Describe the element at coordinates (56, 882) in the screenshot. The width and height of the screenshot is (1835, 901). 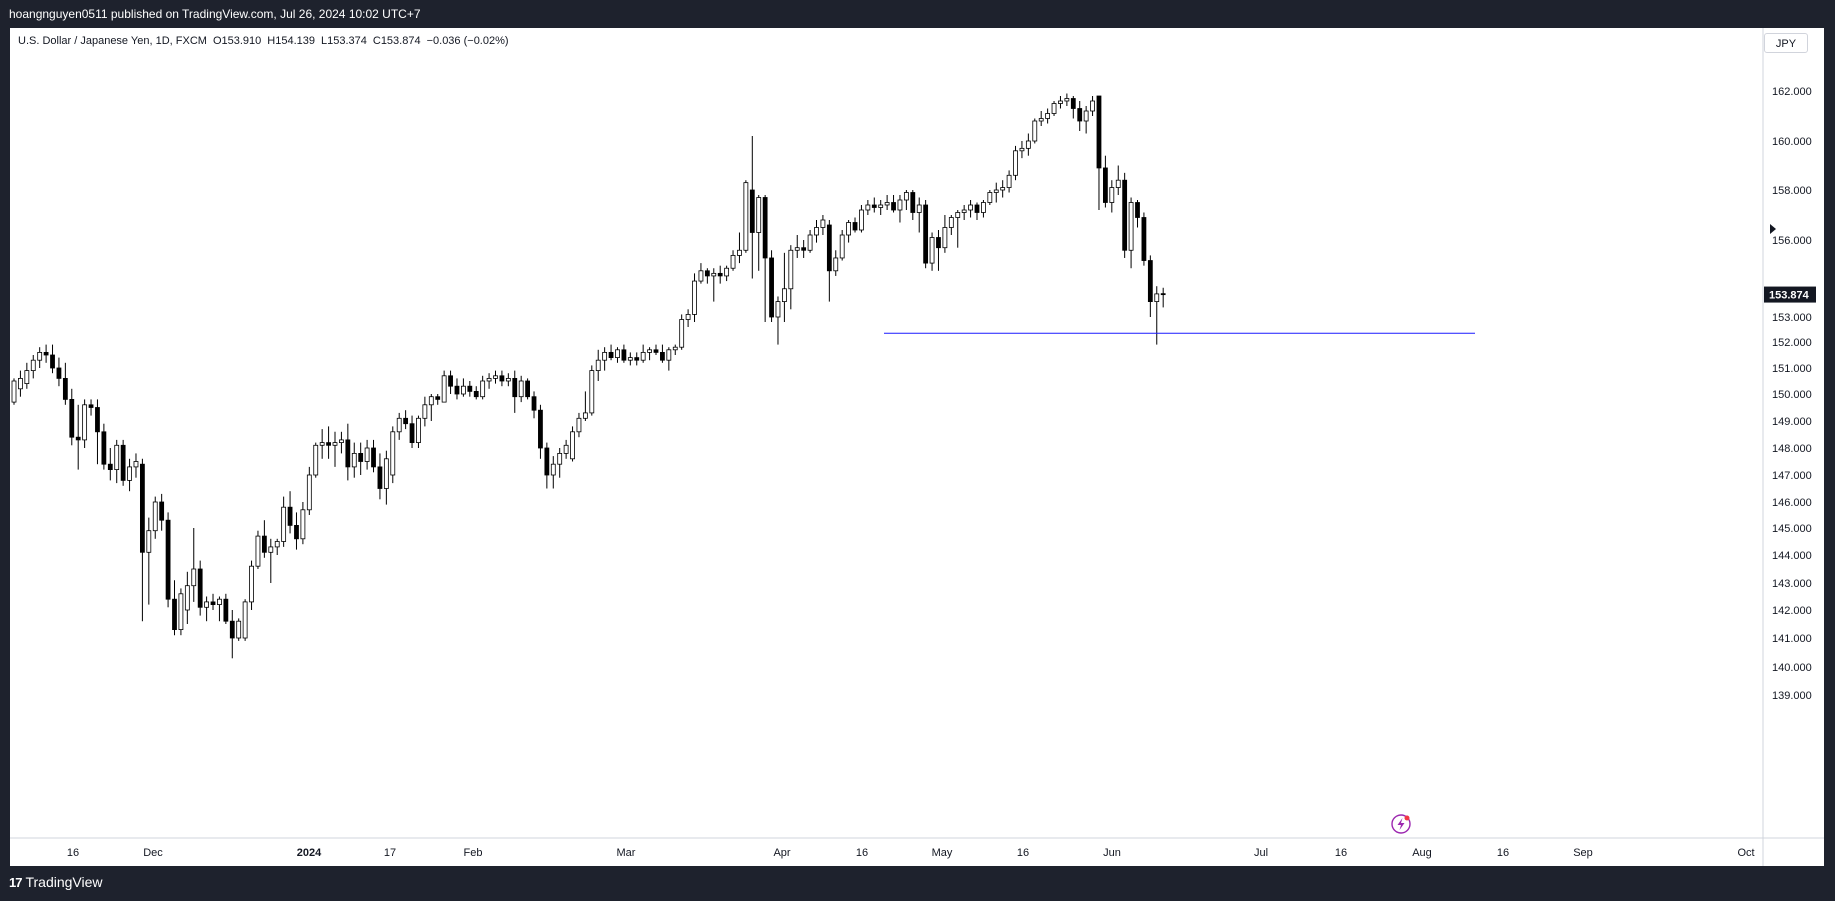
I see `tradingview-logo: 17 TradingView` at that location.